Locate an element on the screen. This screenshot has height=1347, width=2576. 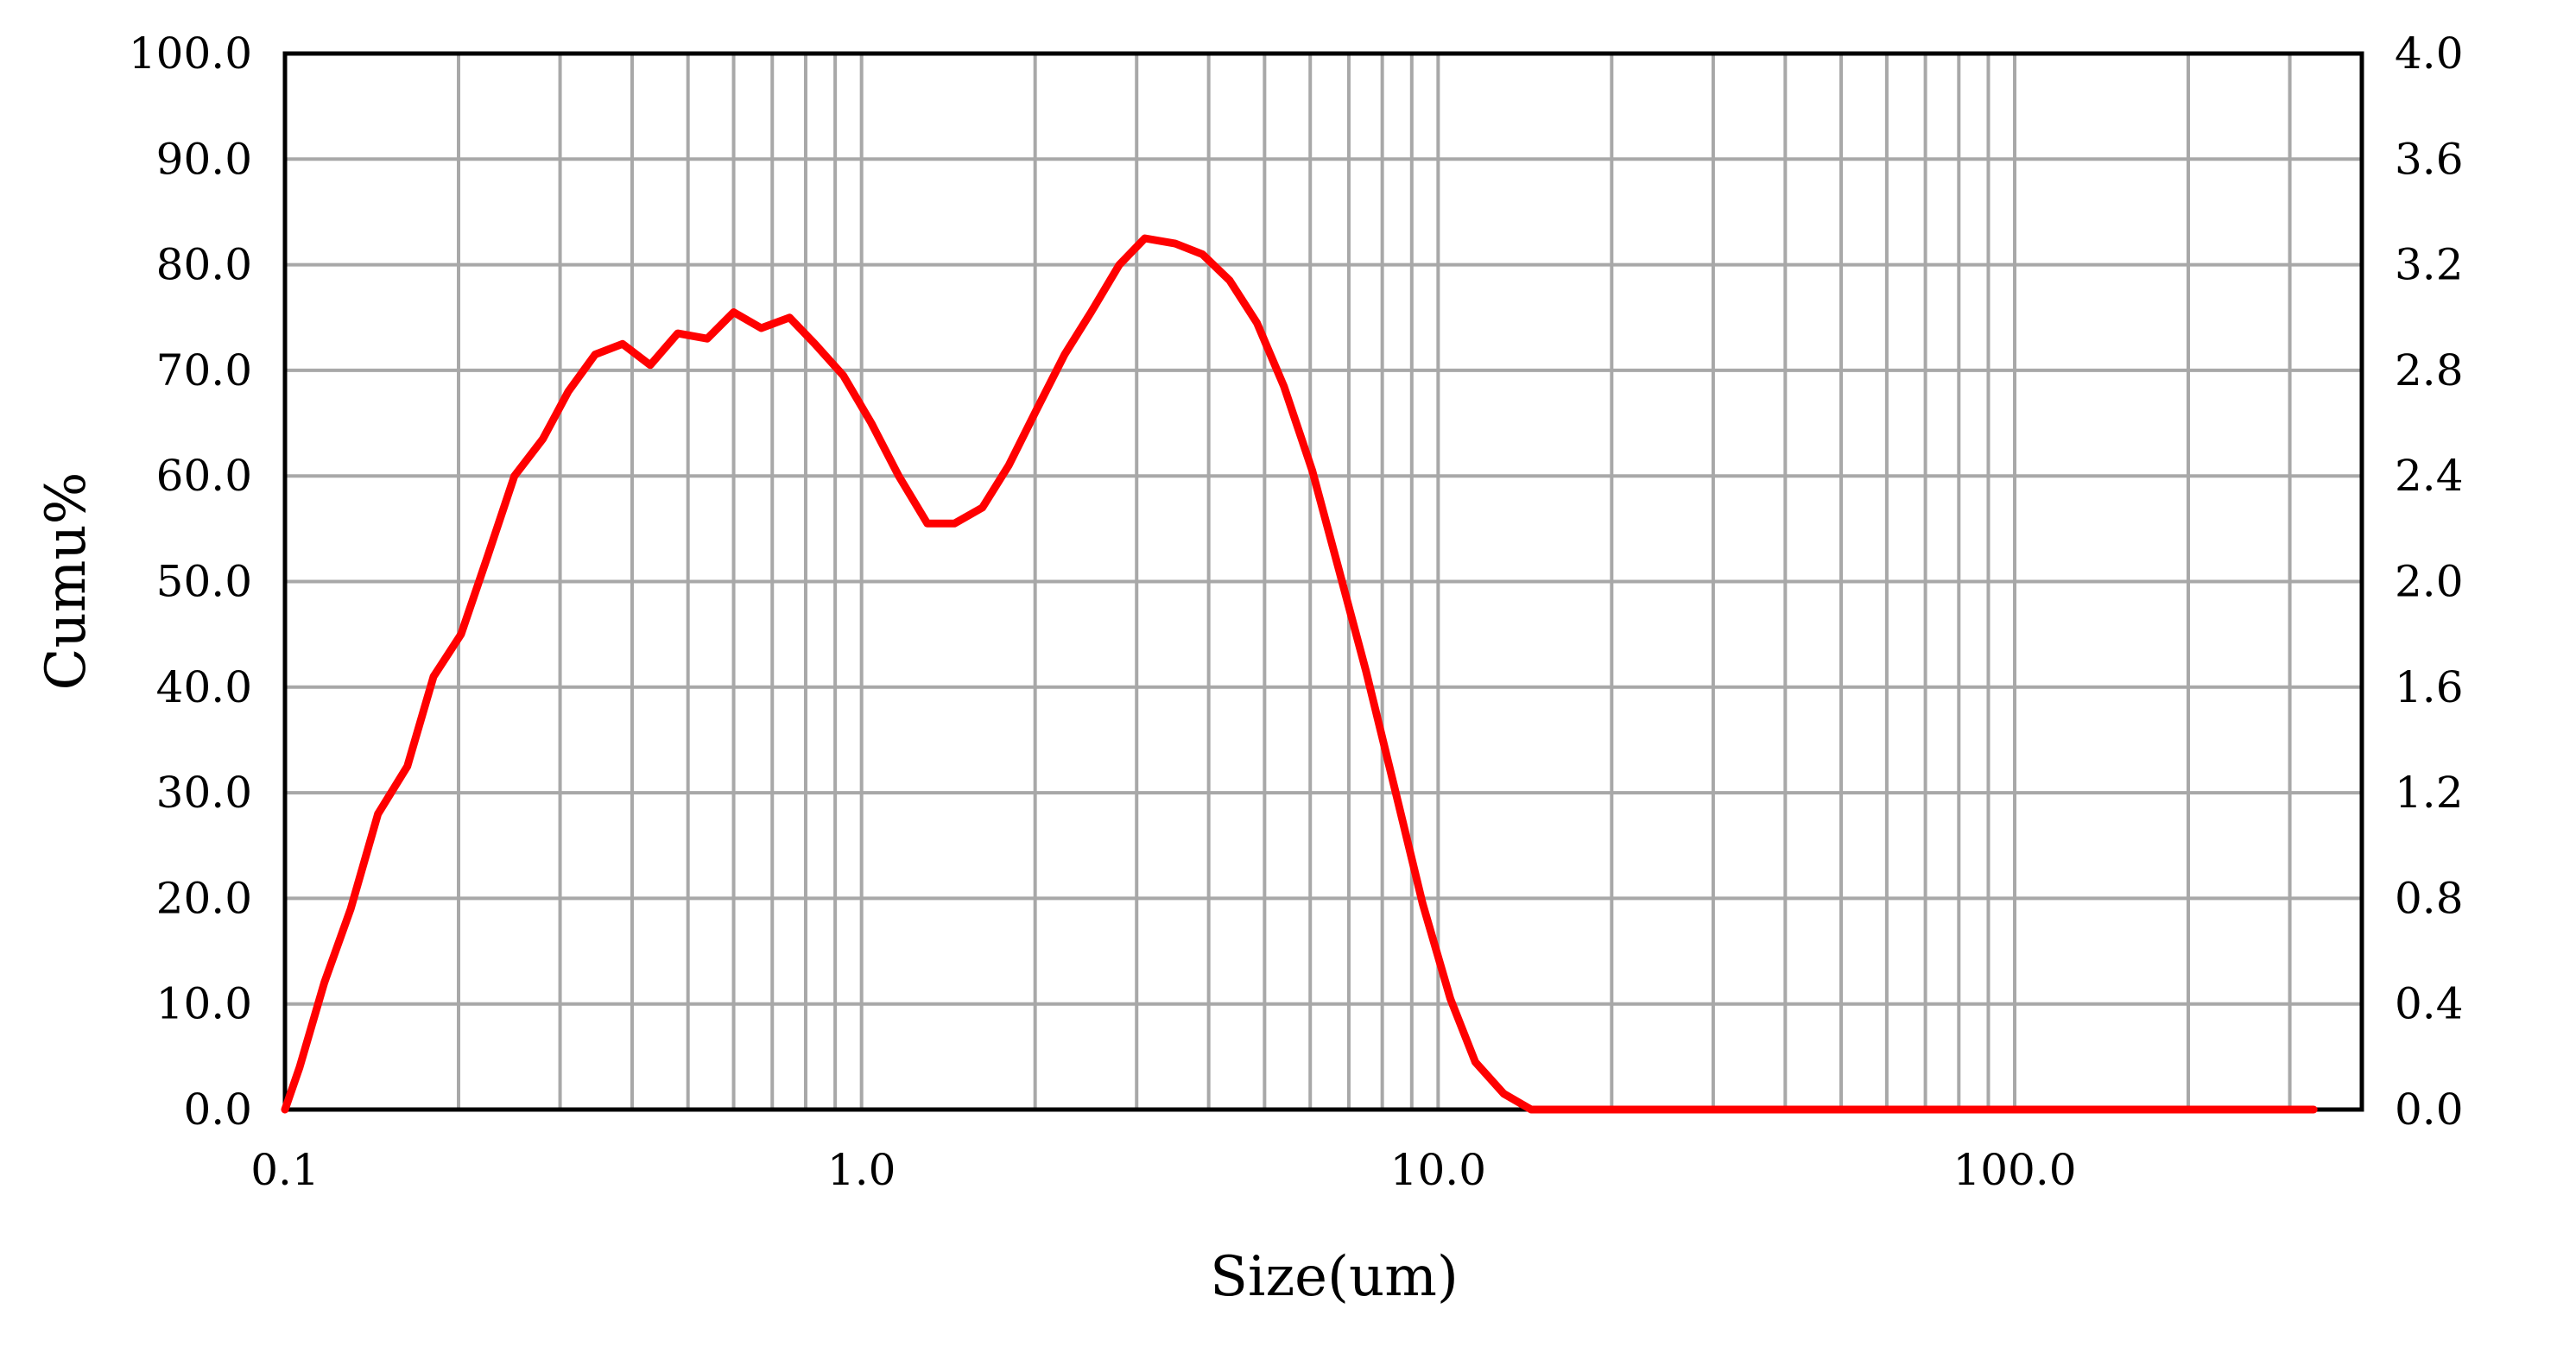
y2-tick-label: 0.8 is located at coordinates (2429, 898).